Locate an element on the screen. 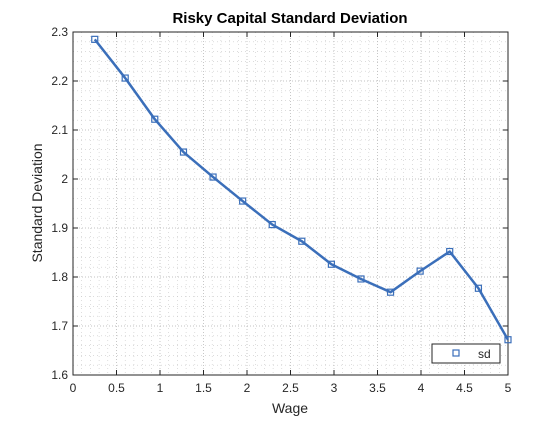 Image resolution: width=560 pixels, height=425 pixels. x-tick-label: 2 is located at coordinates (247, 388).